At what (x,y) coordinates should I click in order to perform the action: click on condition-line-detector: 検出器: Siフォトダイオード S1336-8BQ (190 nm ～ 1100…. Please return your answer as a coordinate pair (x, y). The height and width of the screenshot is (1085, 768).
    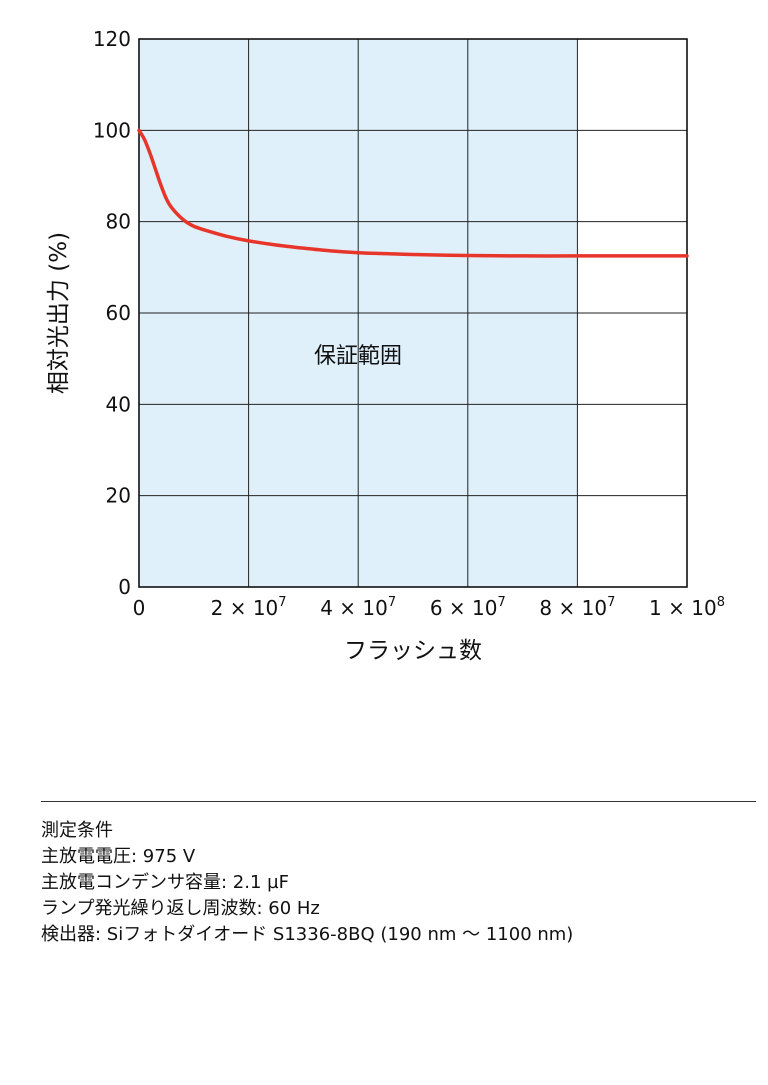
    Looking at the image, I should click on (307, 934).